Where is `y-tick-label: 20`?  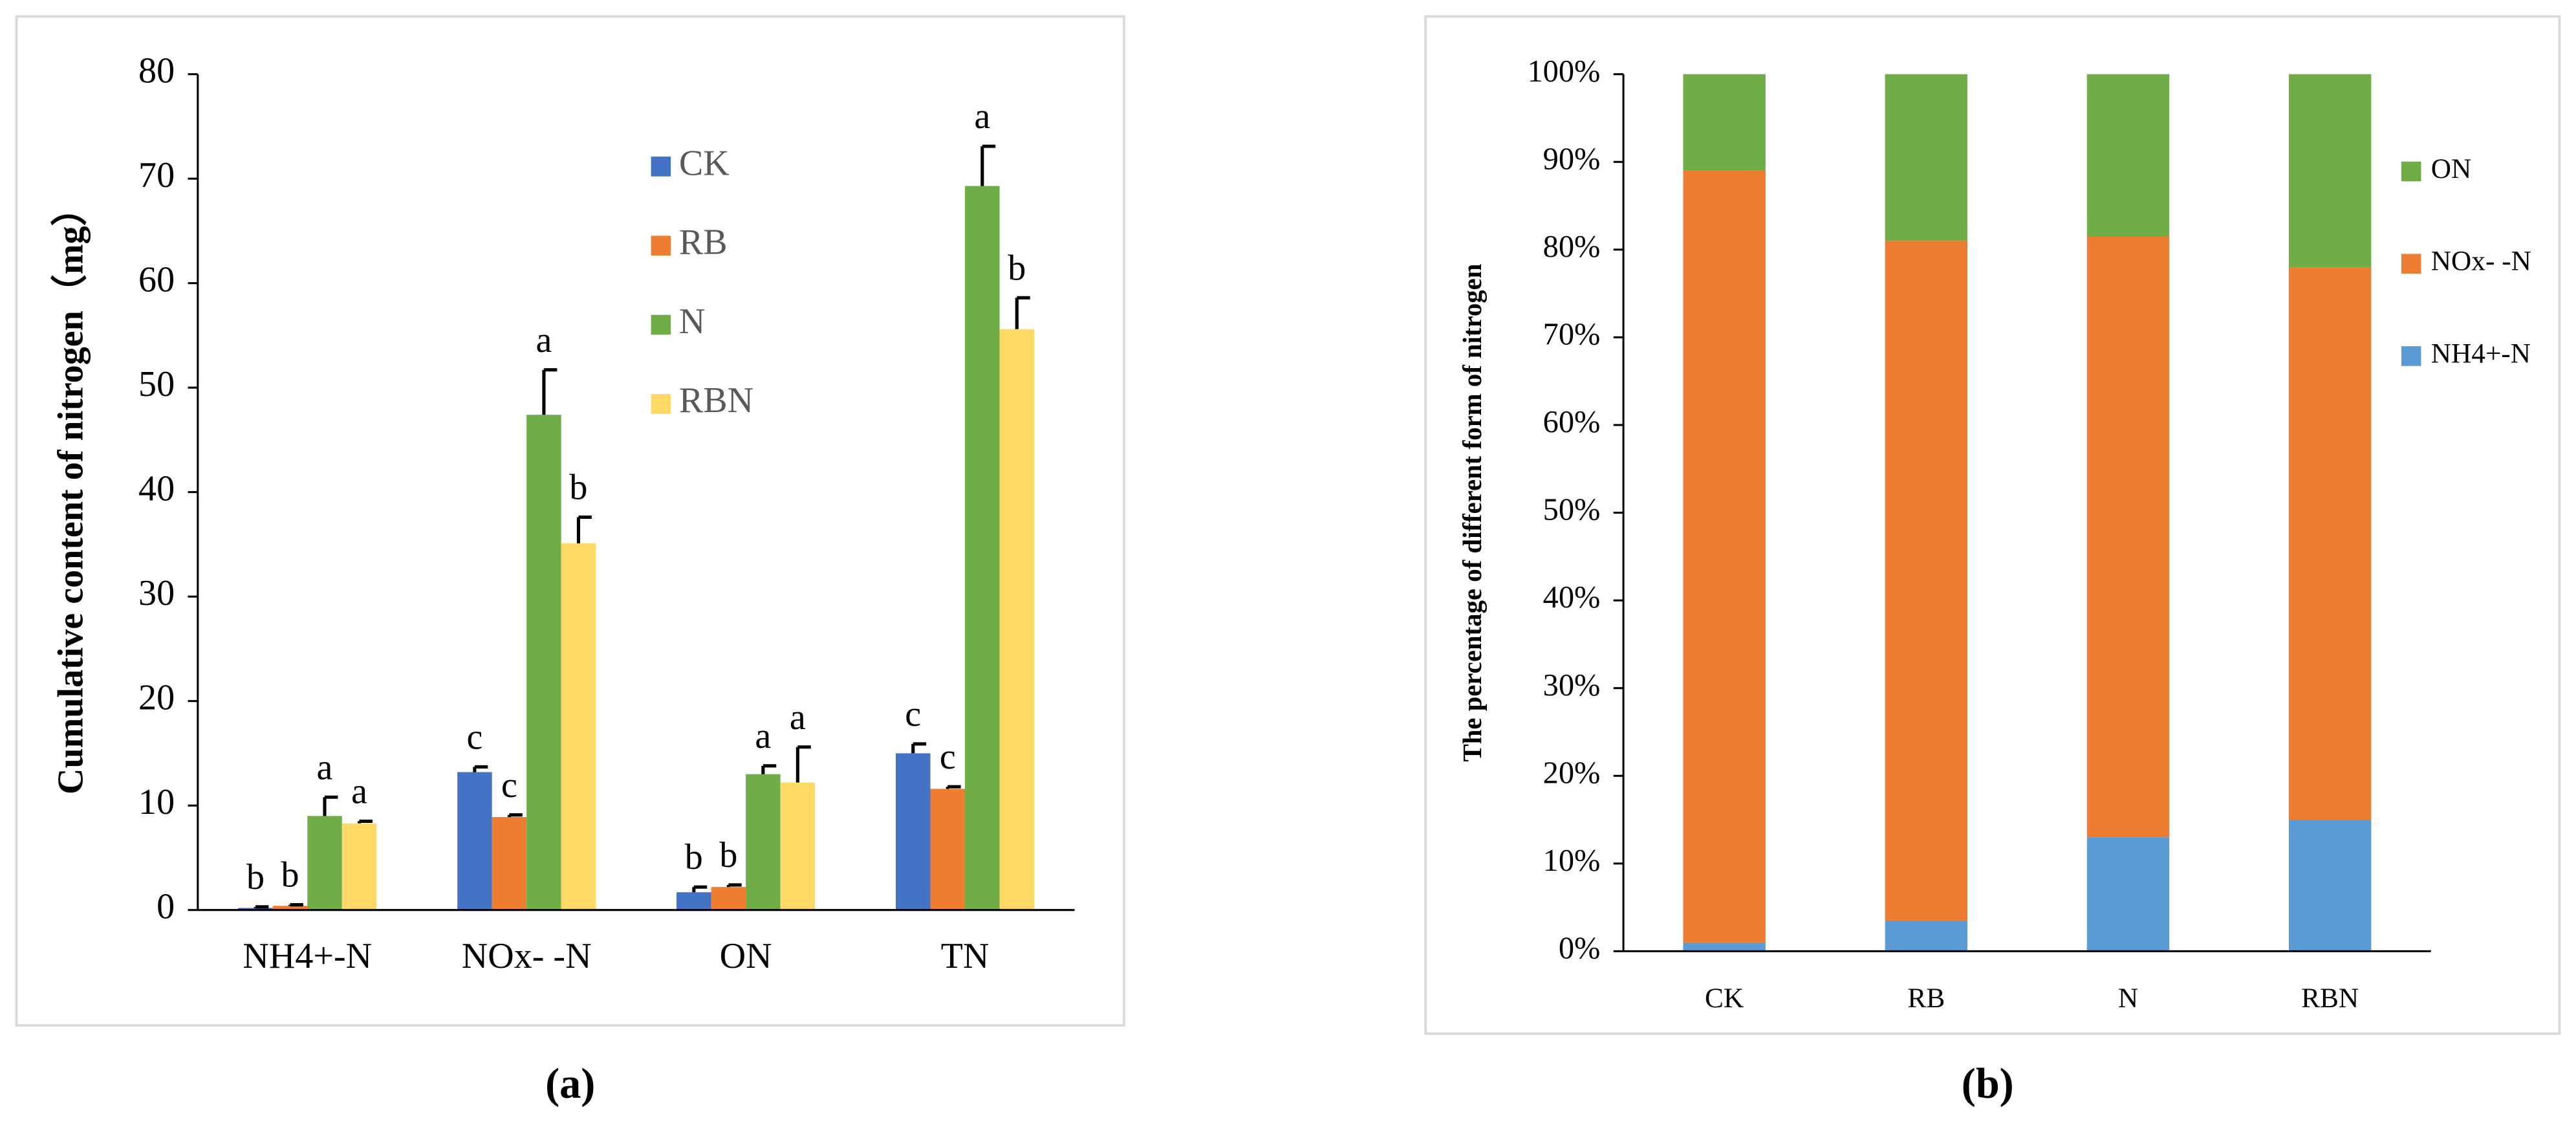 y-tick-label: 20 is located at coordinates (156, 698).